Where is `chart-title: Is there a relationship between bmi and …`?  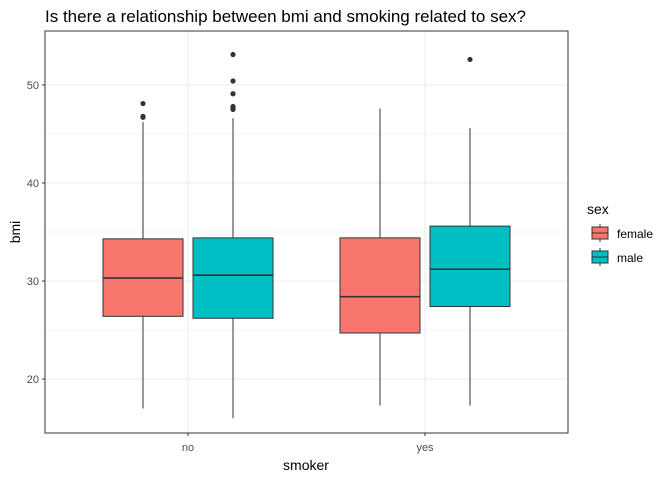 chart-title: Is there a relationship between bmi and … is located at coordinates (285, 16).